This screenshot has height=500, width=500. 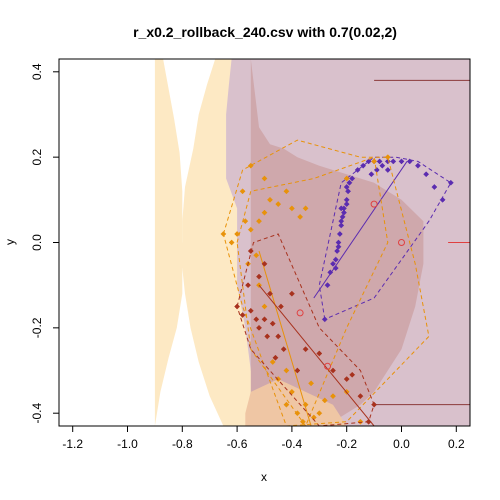 What do you see at coordinates (265, 32) in the screenshot?
I see `chart-title: r_x0.2_rollback_240.csv with 0.7(0.02,2)` at bounding box center [265, 32].